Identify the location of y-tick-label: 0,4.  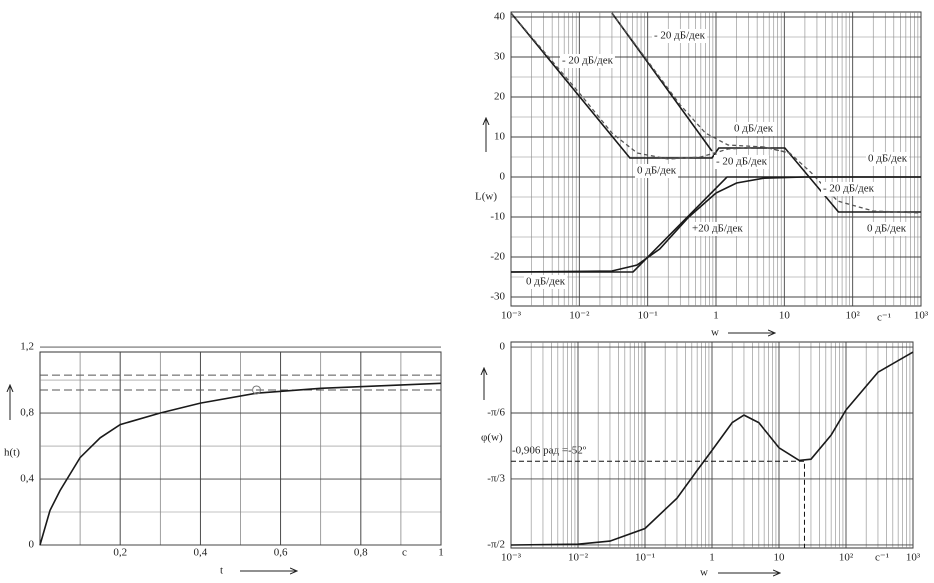
(27, 479).